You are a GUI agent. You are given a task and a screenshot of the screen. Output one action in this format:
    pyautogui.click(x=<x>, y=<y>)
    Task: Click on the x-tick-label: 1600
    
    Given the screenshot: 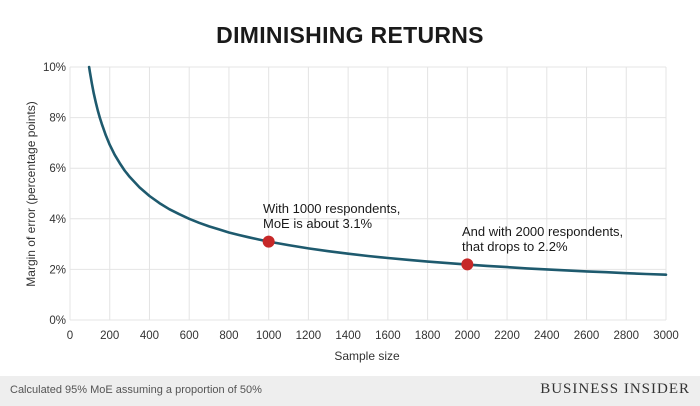 What is the action you would take?
    pyautogui.click(x=388, y=336)
    